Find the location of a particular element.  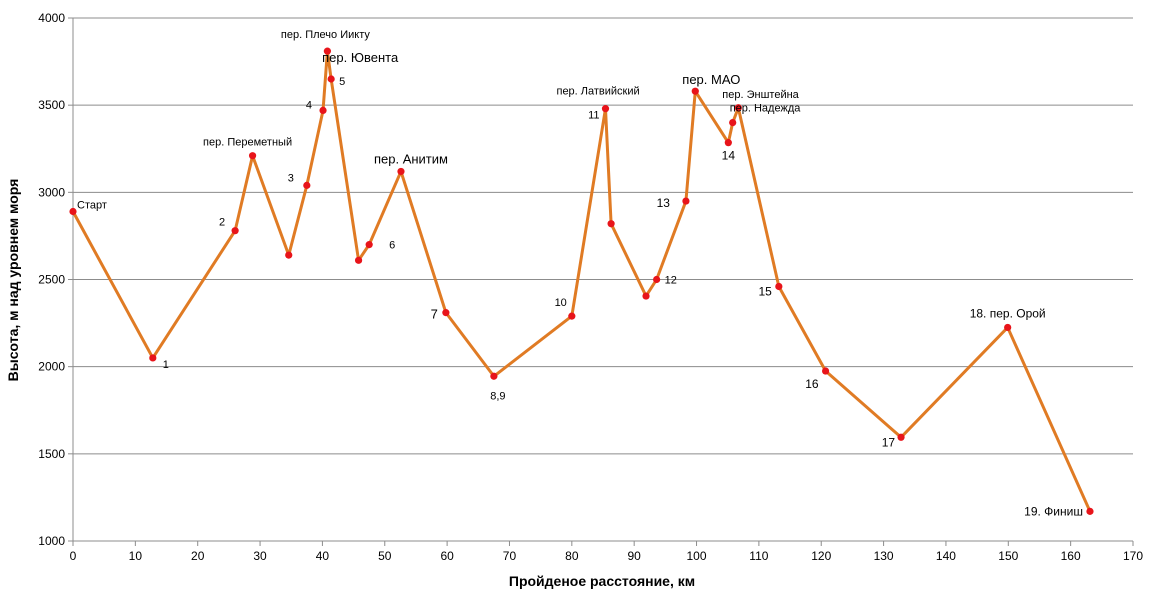

x-tick-label: 140 is located at coordinates (946, 556).